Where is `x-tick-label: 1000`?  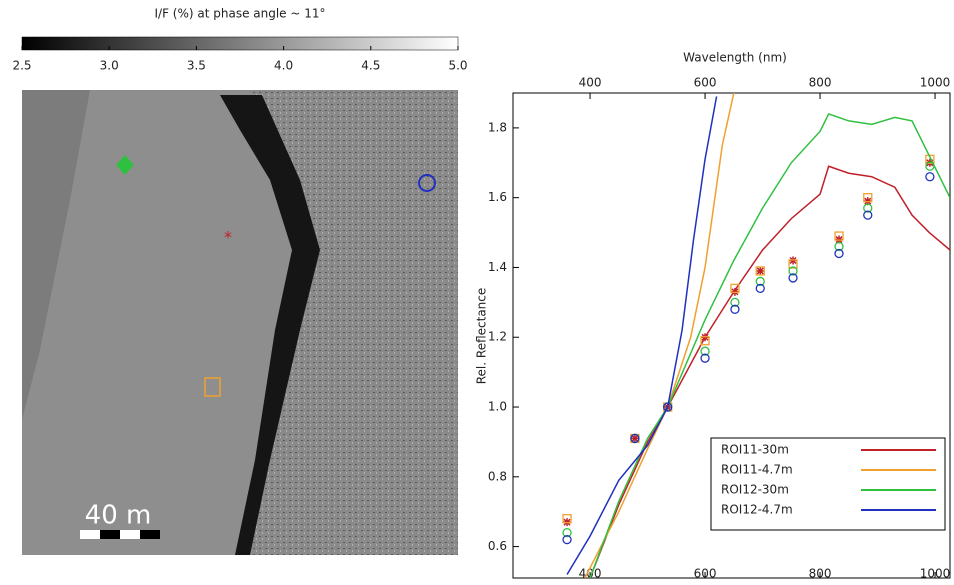
x-tick-label: 1000 is located at coordinates (935, 574).